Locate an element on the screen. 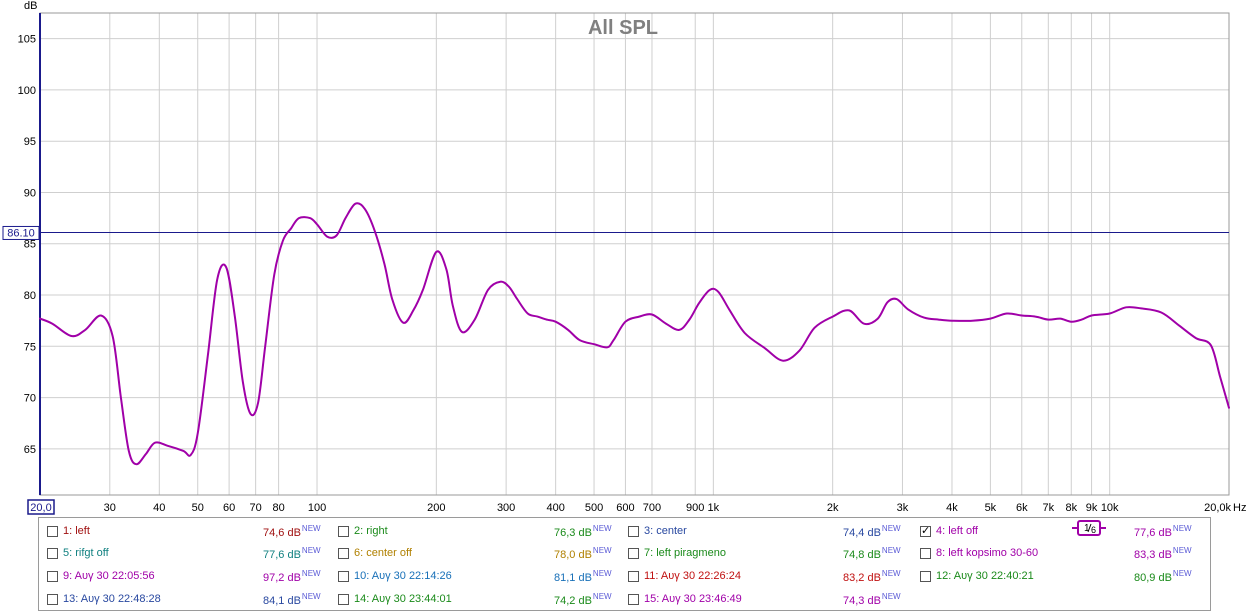 Image resolution: width=1248 pixels, height=613 pixels. x-tick-label: 2k is located at coordinates (833, 508).